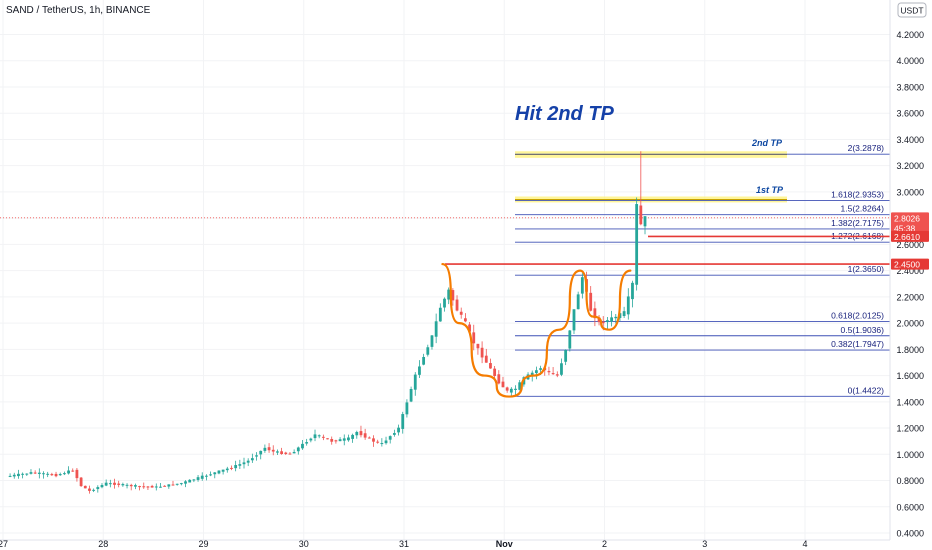 The height and width of the screenshot is (550, 932). I want to click on neckline-tag: 2.4500, so click(907, 265).